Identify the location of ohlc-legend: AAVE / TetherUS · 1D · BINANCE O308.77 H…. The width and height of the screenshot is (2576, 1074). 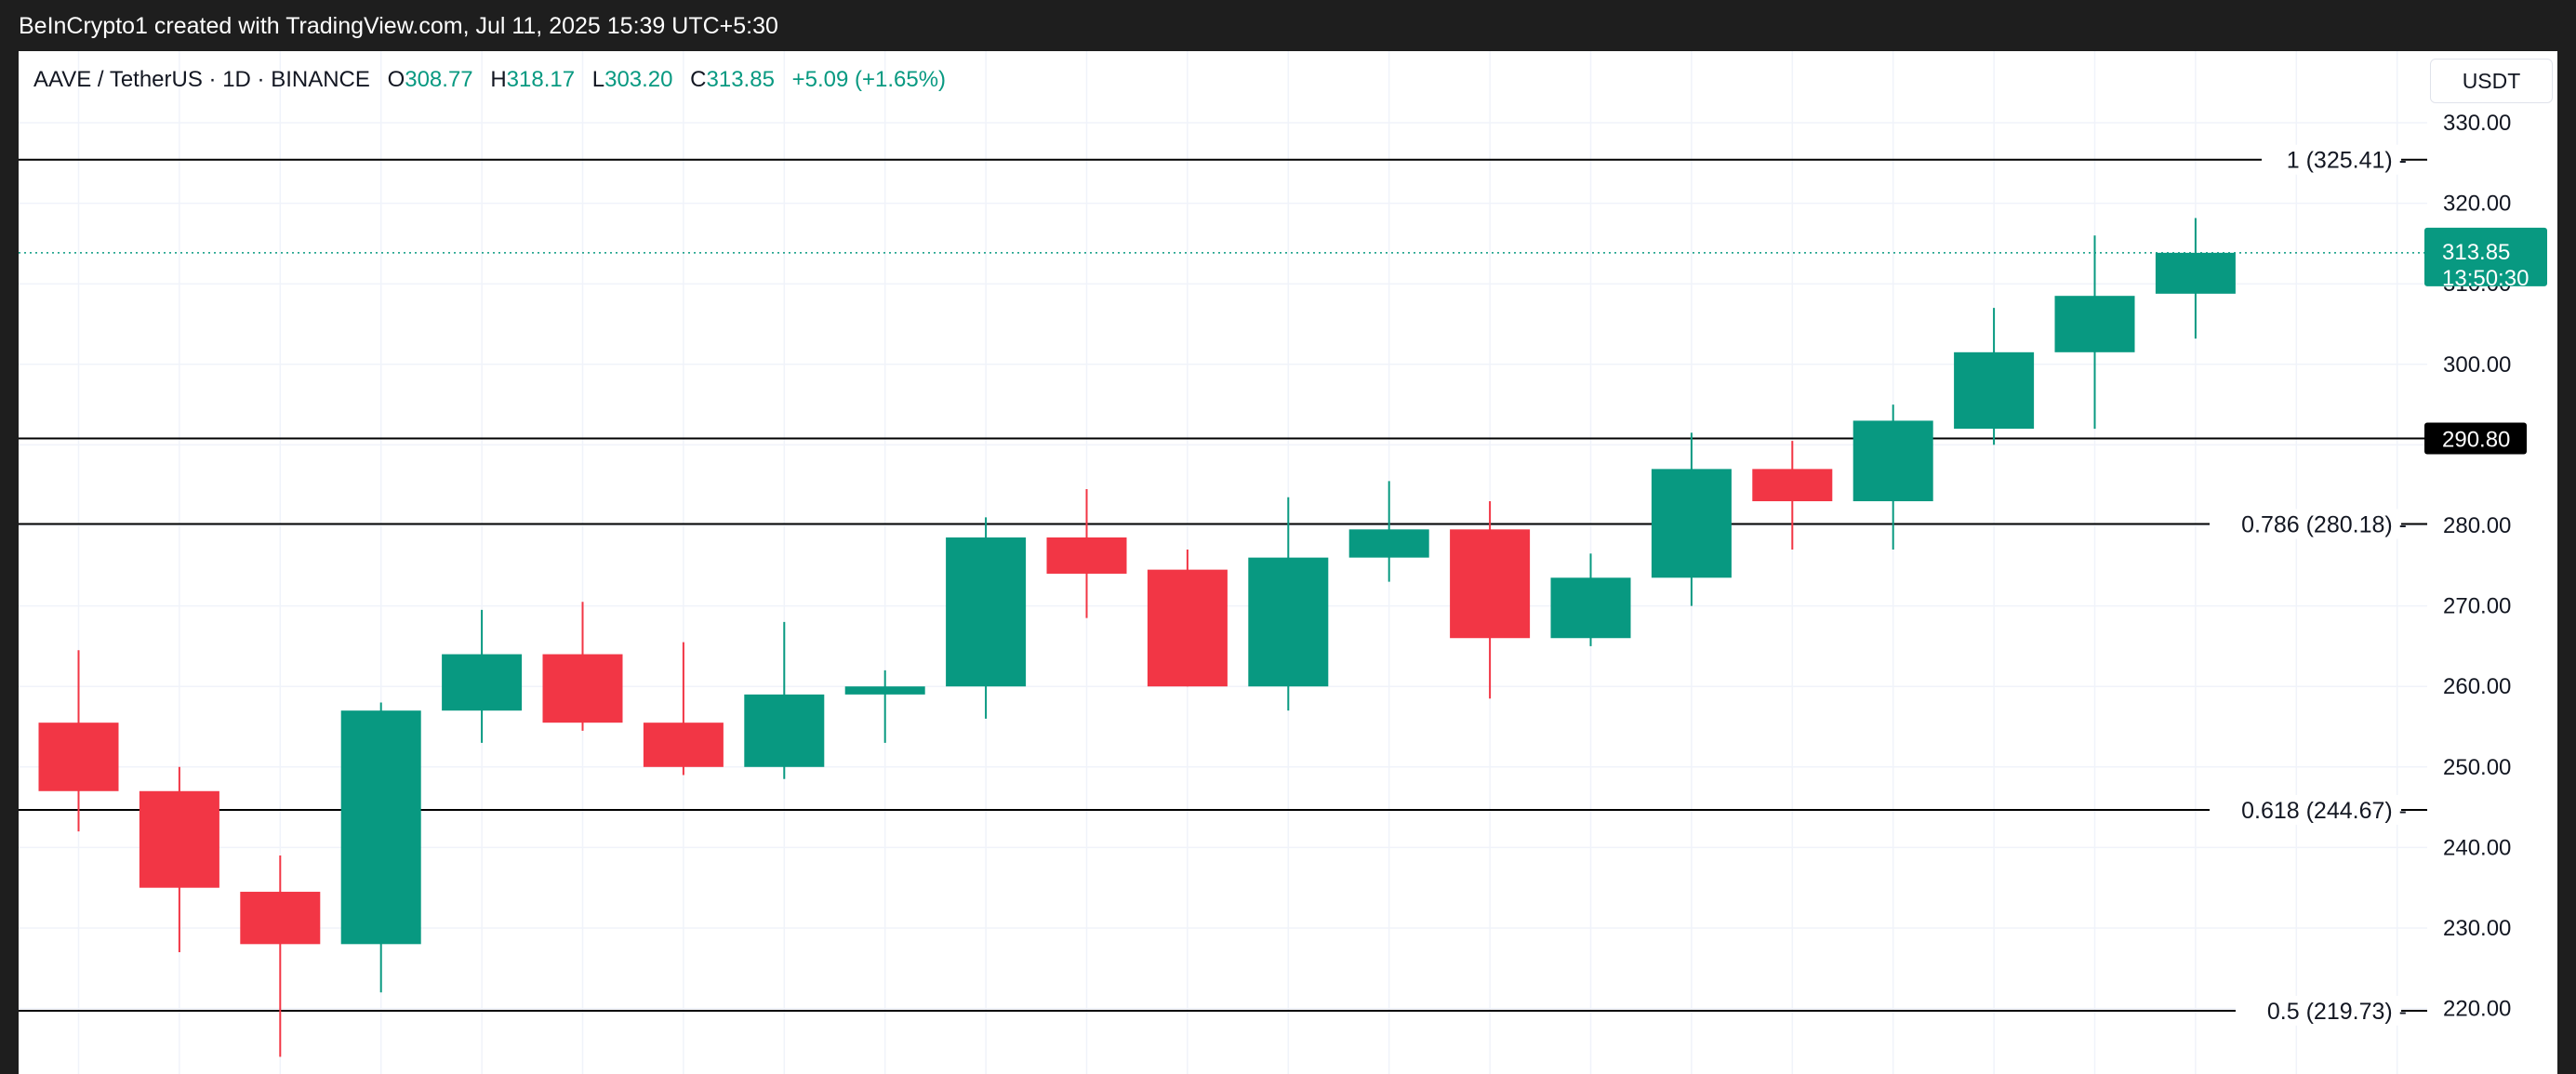
(489, 80).